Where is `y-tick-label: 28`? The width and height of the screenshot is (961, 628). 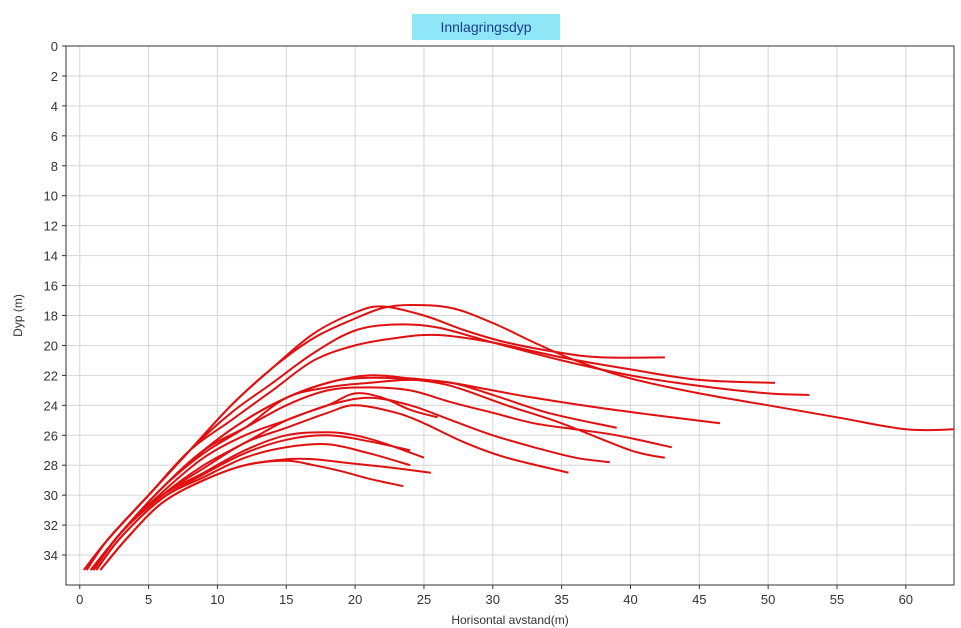 y-tick-label: 28 is located at coordinates (51, 465).